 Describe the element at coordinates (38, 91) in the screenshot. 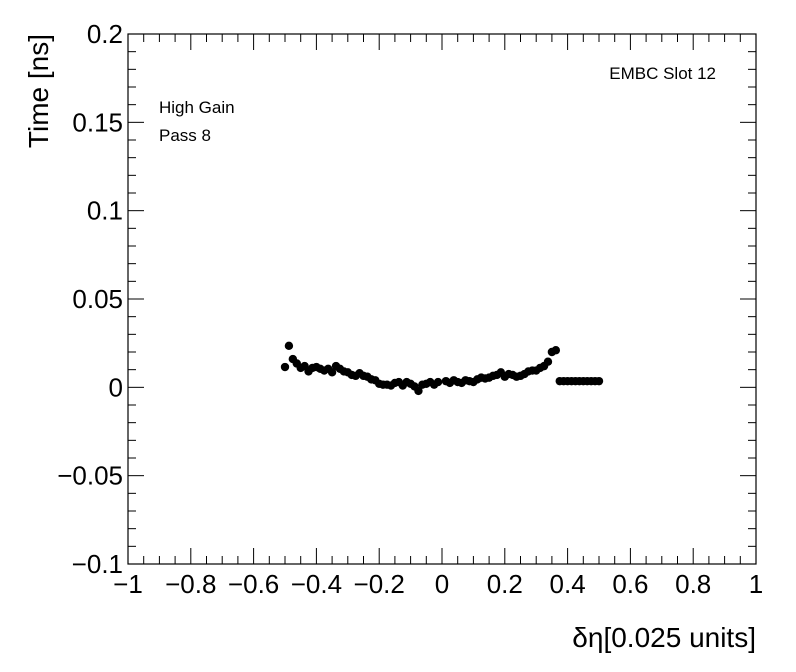

I see `y-axis-title: Time [ns]` at that location.